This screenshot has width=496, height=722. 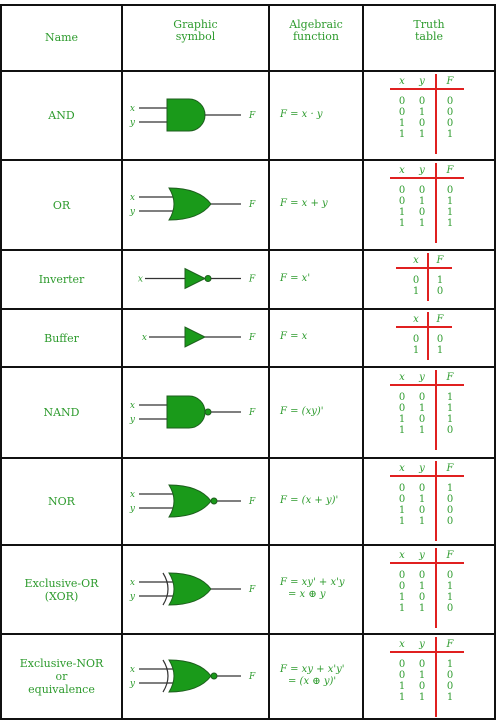 What do you see at coordinates (295, 278) in the screenshot?
I see `algebraic-function-line: F = x'` at bounding box center [295, 278].